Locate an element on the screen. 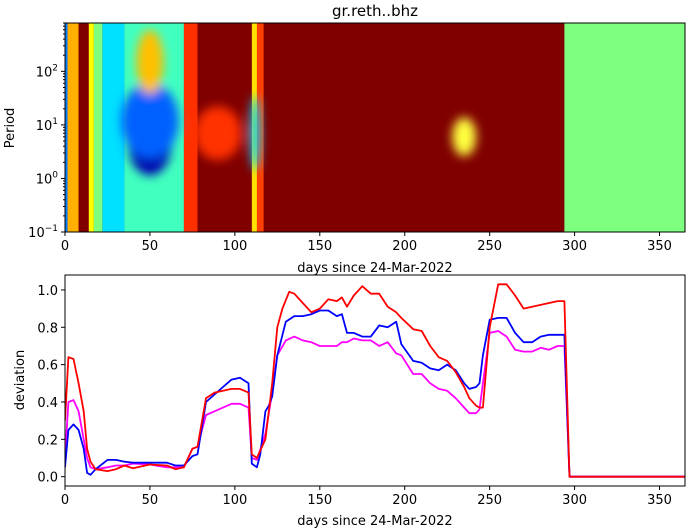 This screenshot has height=531, width=690. line-x-tick-label-1: 50 is located at coordinates (150, 500).